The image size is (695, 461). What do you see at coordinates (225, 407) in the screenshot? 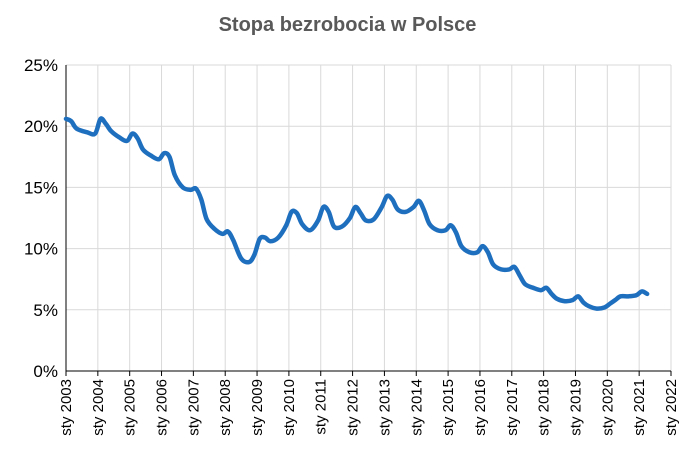
I see `x-tick-label: sty 2008` at bounding box center [225, 407].